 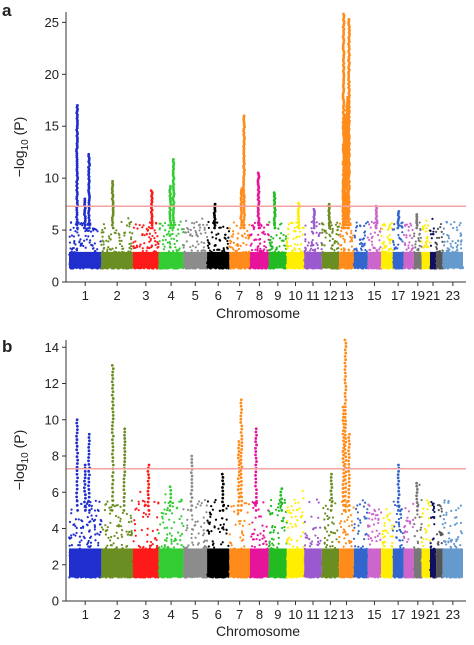 What do you see at coordinates (374, 295) in the screenshot?
I see `x-tick-label: 15` at bounding box center [374, 295].